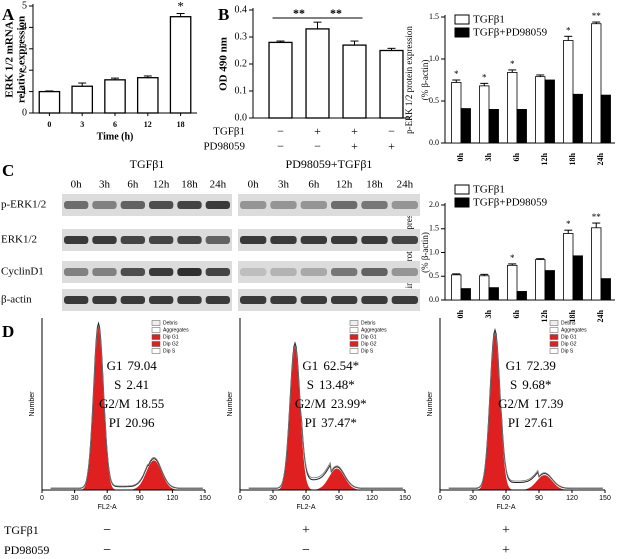 The width and height of the screenshot is (623, 559). I want to click on x-axis-label: FL2-A, so click(505, 507).